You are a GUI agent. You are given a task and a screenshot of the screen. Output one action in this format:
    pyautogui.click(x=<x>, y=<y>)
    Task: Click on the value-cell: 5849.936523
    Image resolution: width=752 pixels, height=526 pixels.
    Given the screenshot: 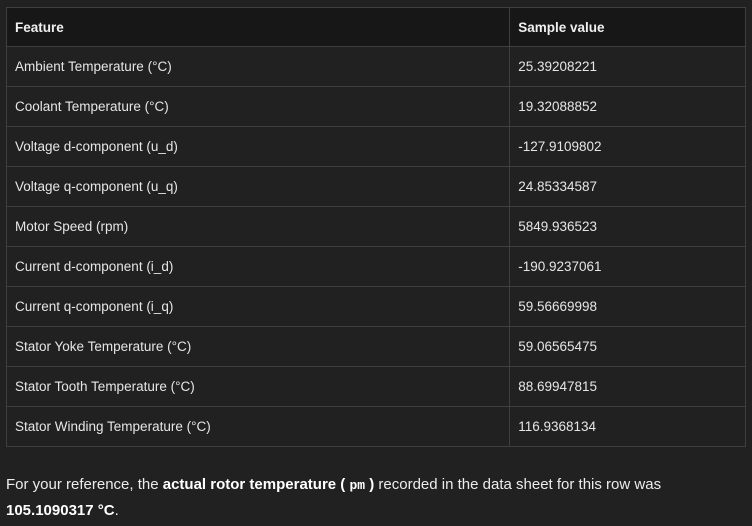 What is the action you would take?
    pyautogui.click(x=627, y=226)
    